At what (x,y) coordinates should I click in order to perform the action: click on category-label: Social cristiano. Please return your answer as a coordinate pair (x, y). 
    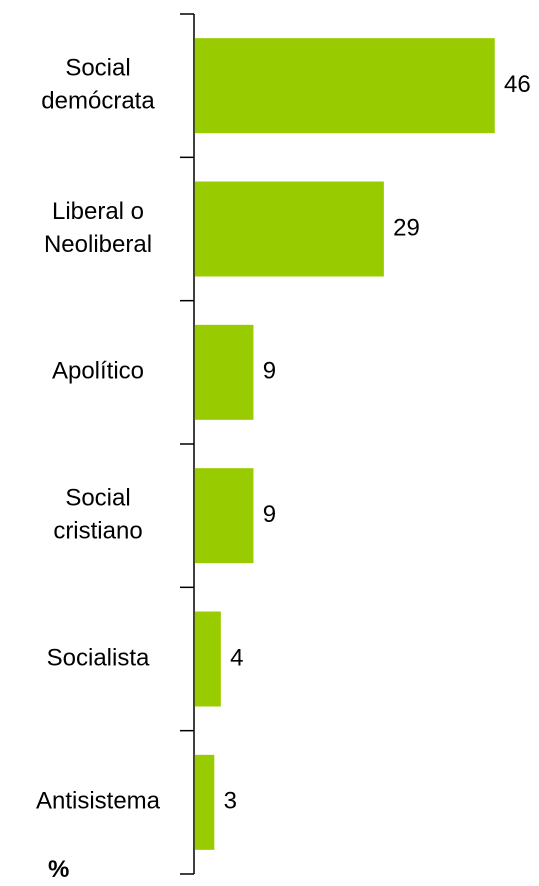
    Looking at the image, I should click on (97, 515).